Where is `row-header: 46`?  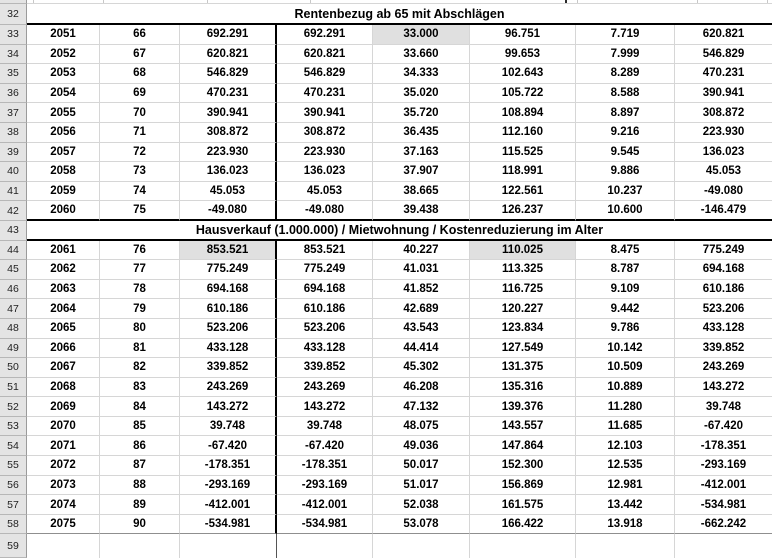 row-header: 46 is located at coordinates (13, 289).